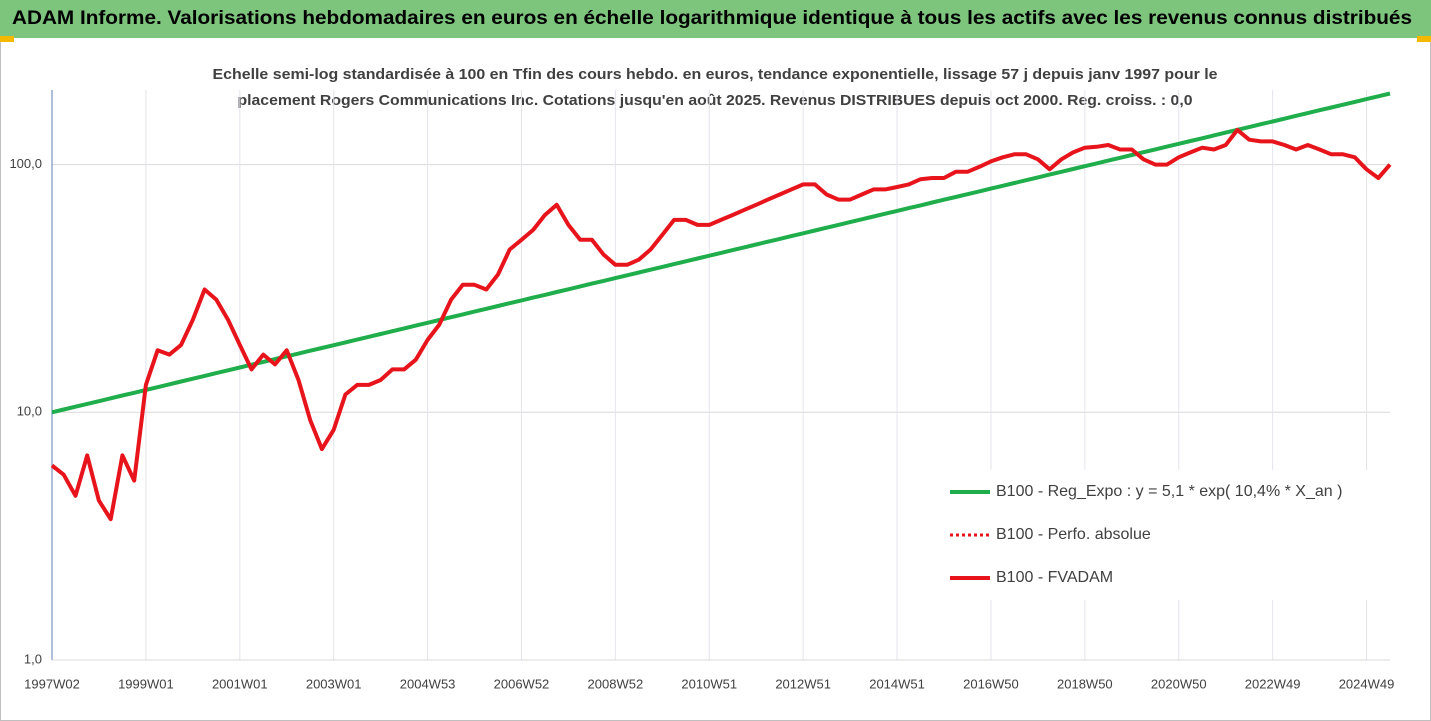  Describe the element at coordinates (1273, 683) in the screenshot. I see `x-tick-label: 2022W49` at that location.